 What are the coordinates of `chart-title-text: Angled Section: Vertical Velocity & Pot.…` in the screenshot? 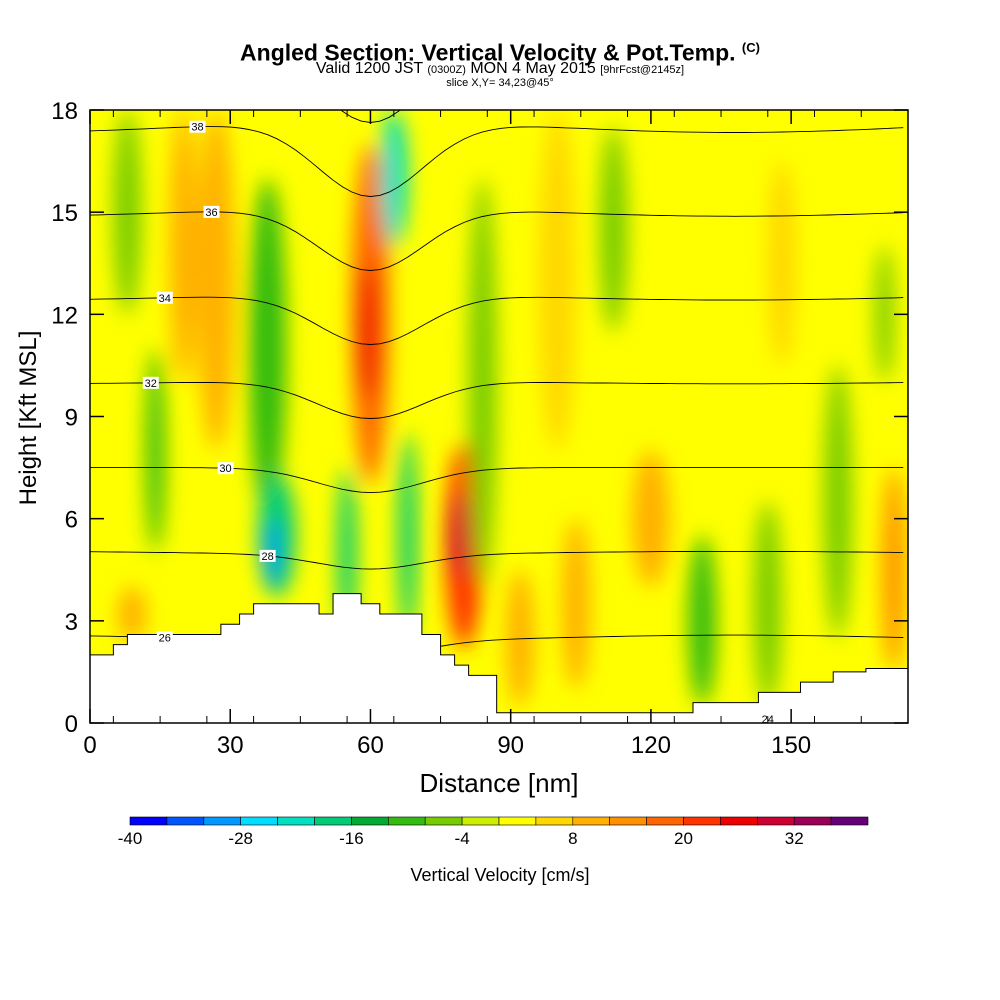 It's located at (488, 52).